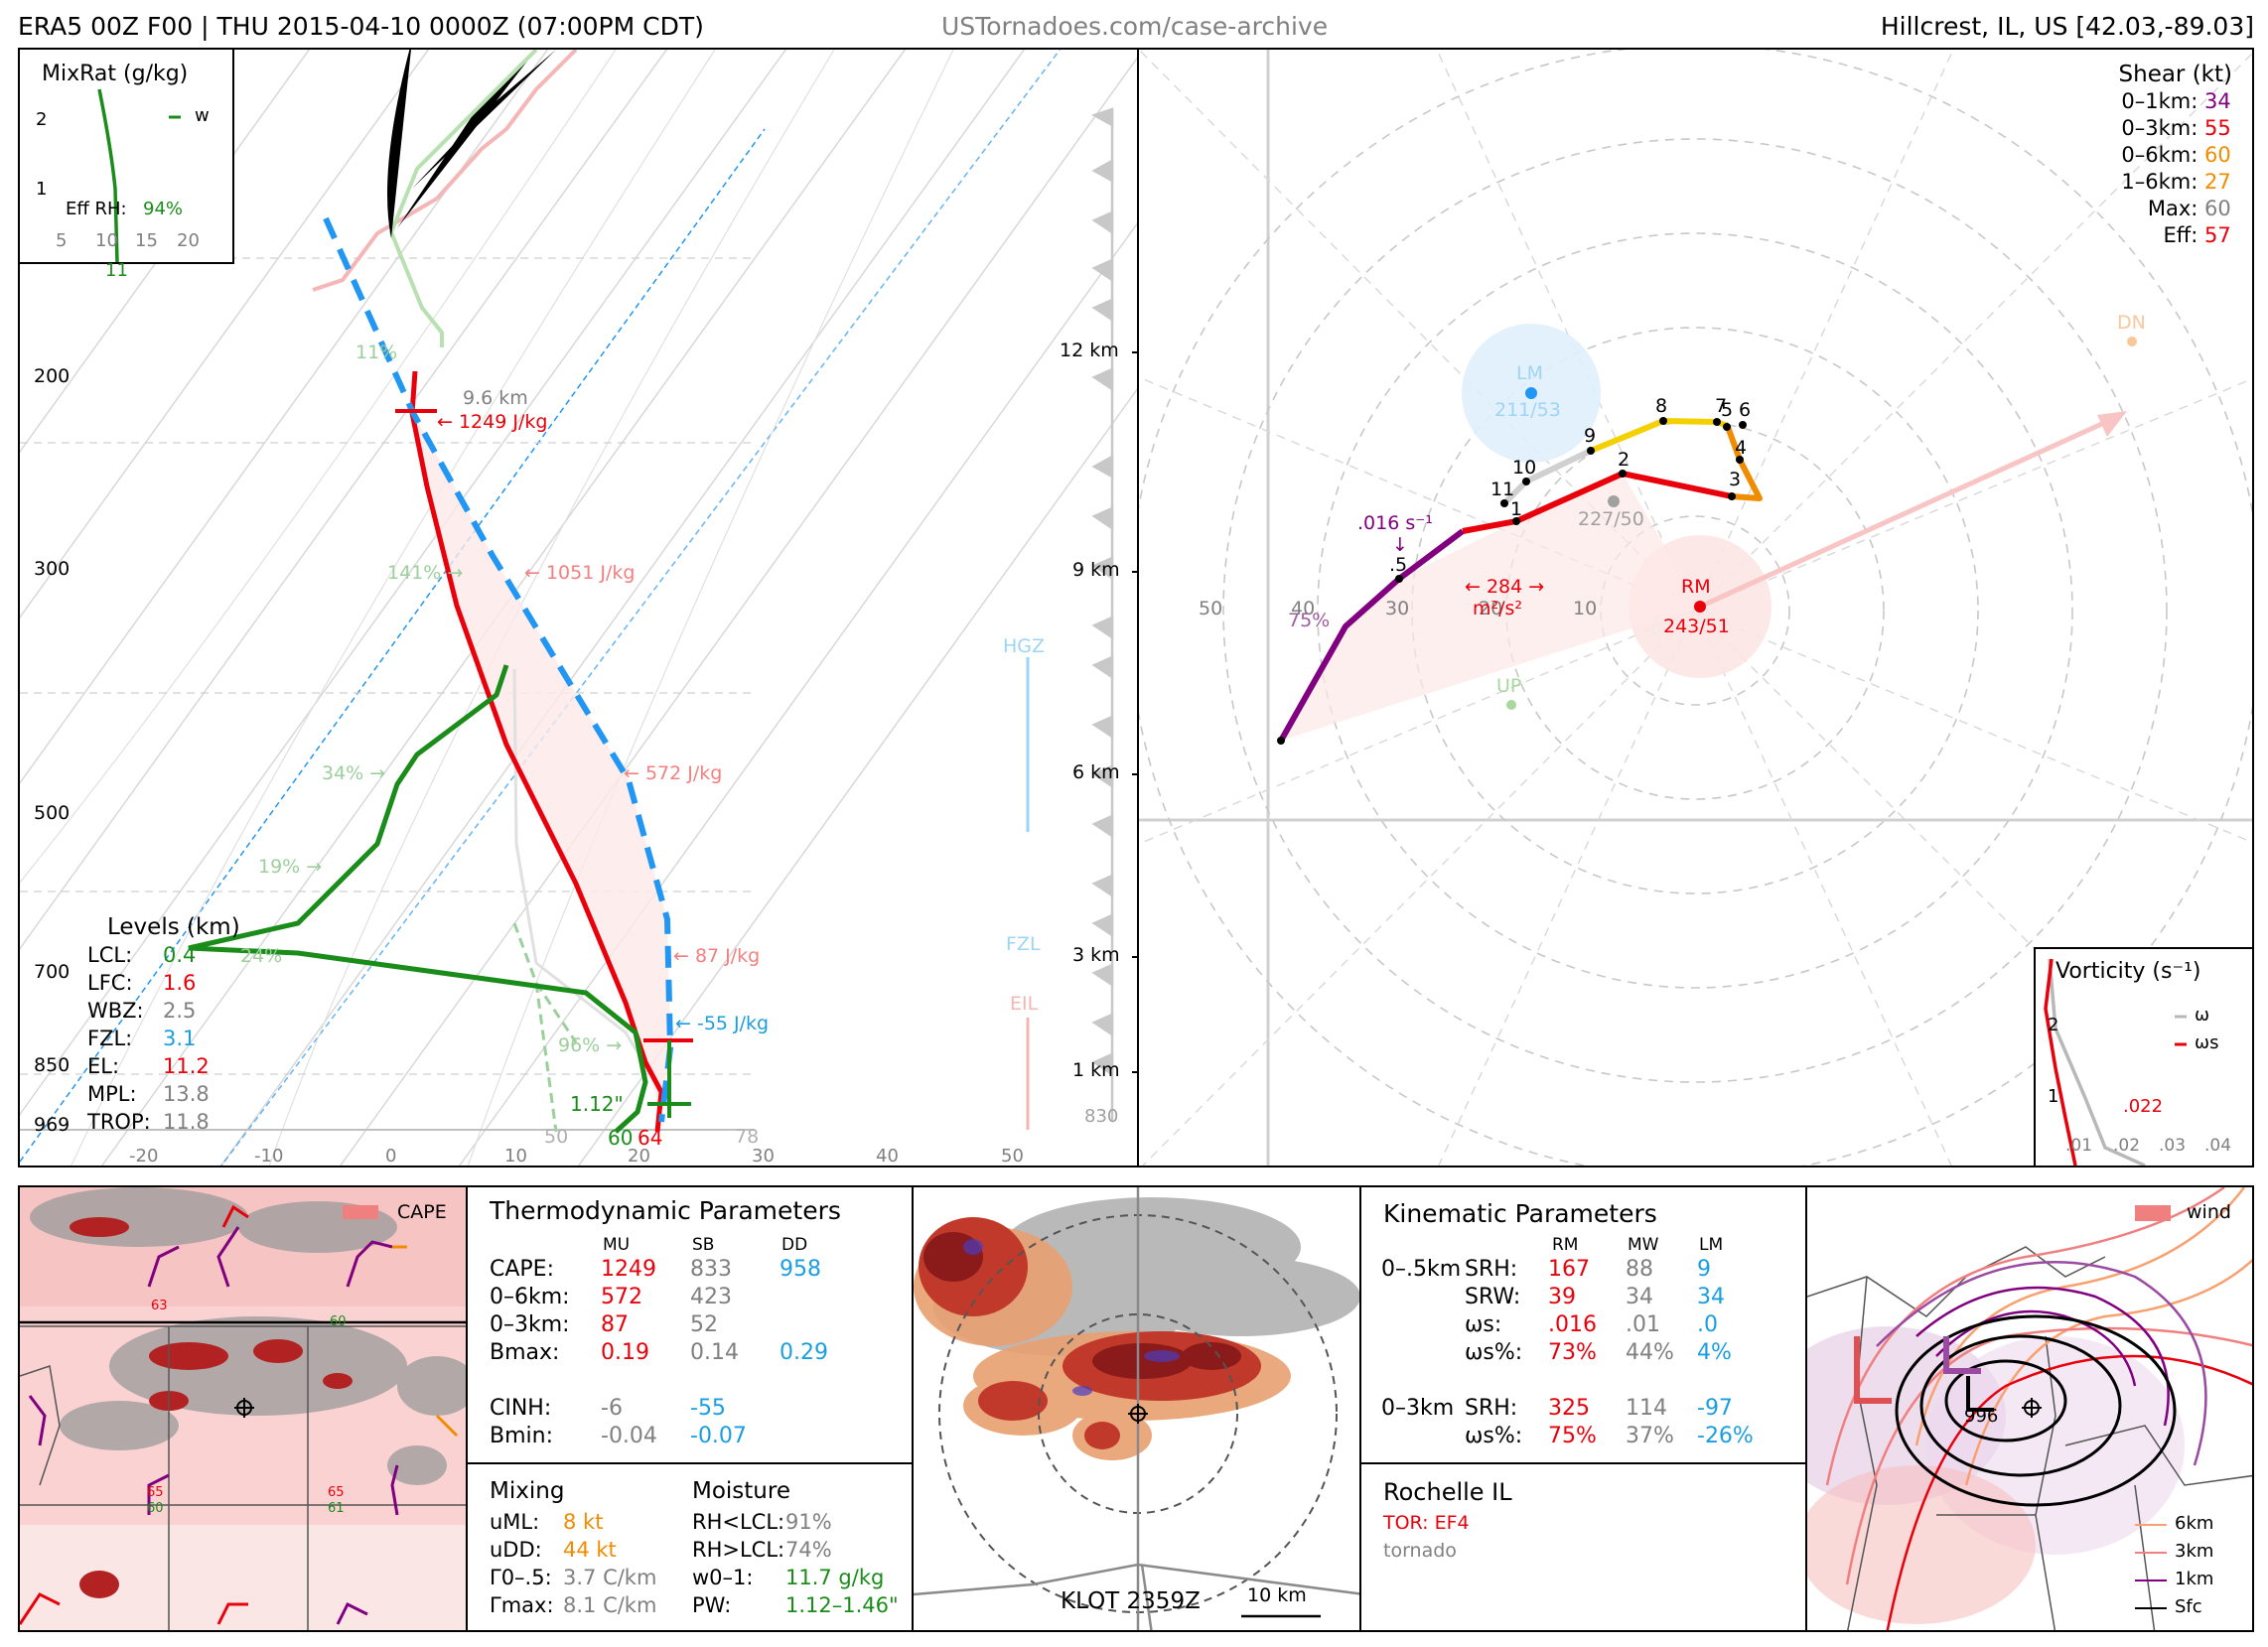 Image resolution: width=2268 pixels, height=1647 pixels. Describe the element at coordinates (521, 1577) in the screenshot. I see `mixing-row-label: Γ0–.5:` at that location.